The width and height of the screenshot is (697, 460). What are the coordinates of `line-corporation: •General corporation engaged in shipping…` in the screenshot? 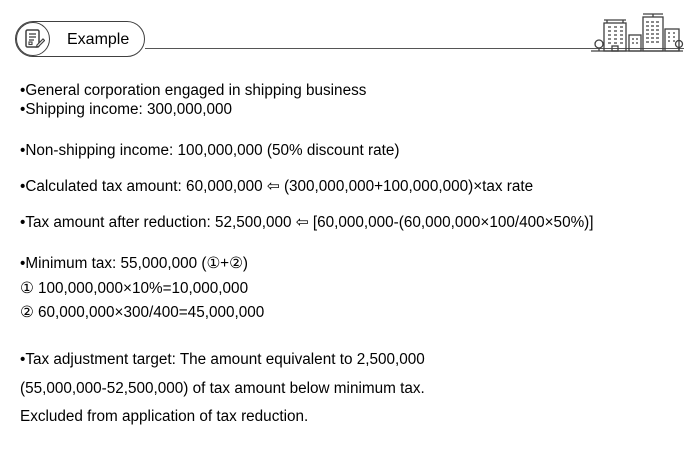 It's located at (193, 90).